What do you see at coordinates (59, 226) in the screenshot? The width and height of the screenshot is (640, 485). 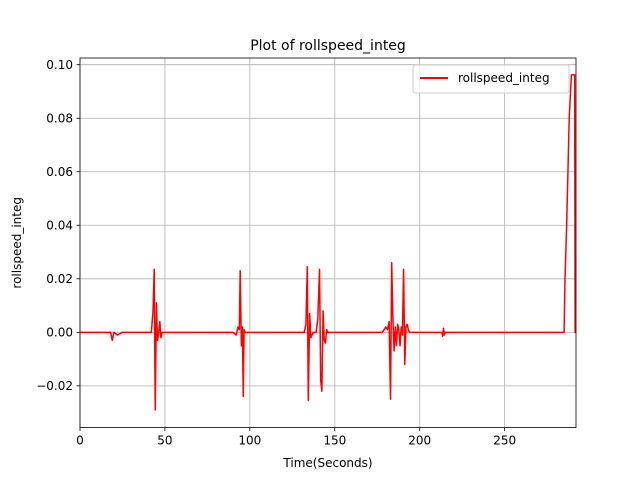 I see `y-tick-label: 0.04` at bounding box center [59, 226].